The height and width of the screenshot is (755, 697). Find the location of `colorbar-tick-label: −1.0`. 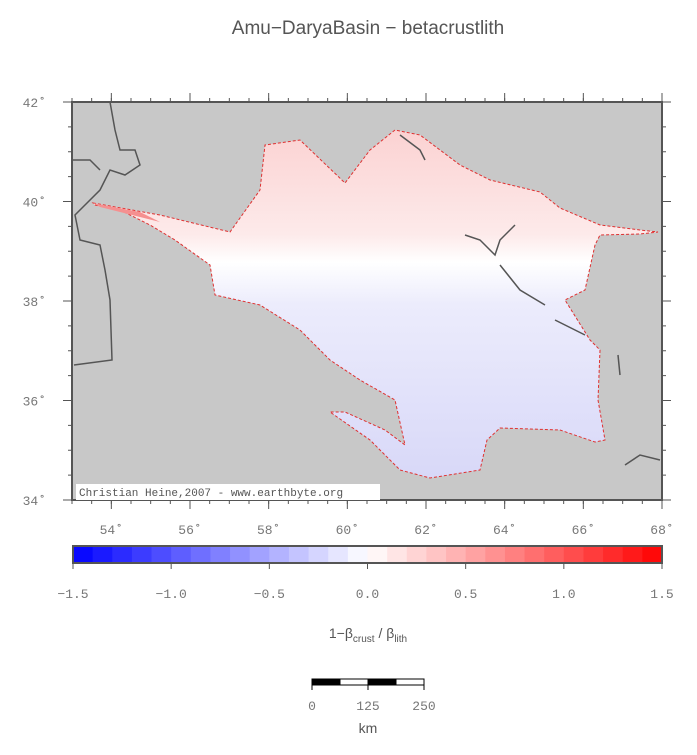

colorbar-tick-label: −1.0 is located at coordinates (171, 594).